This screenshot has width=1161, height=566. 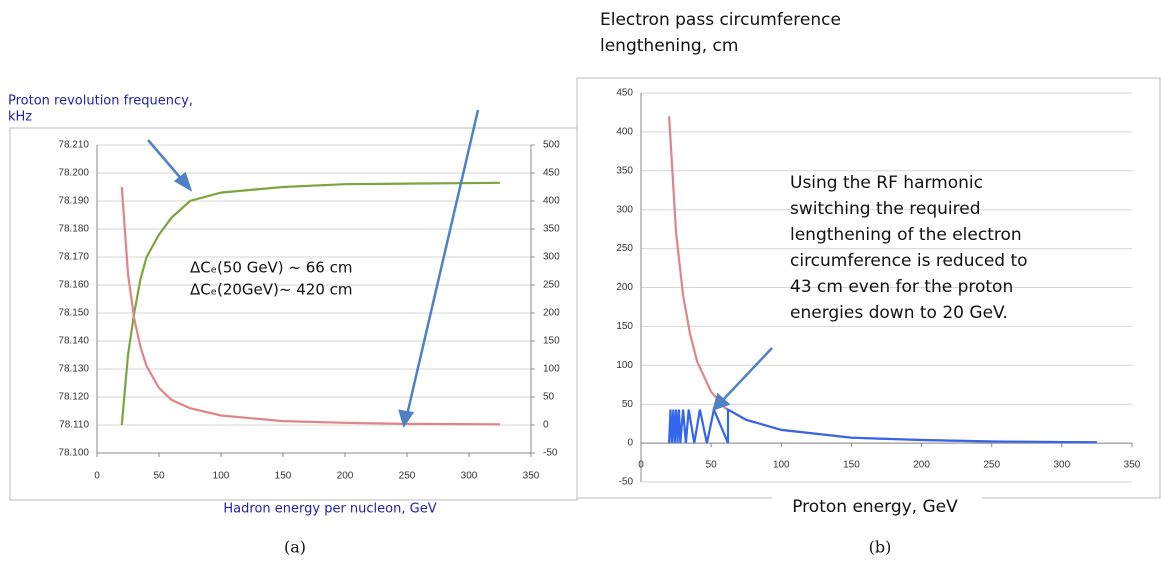 I want to click on y2-tick-label: 100, so click(x=551, y=369).